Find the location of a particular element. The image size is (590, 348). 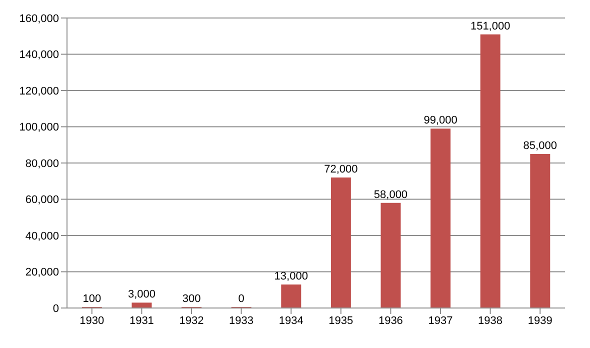

x-tick-label: 1938 is located at coordinates (490, 320).